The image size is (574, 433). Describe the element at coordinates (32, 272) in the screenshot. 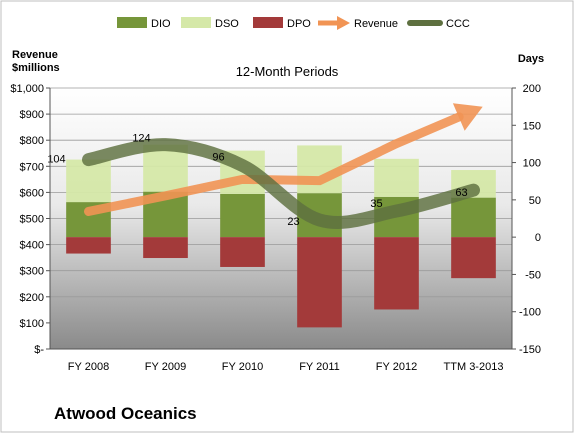

I see `left-tick-label: $300` at that location.